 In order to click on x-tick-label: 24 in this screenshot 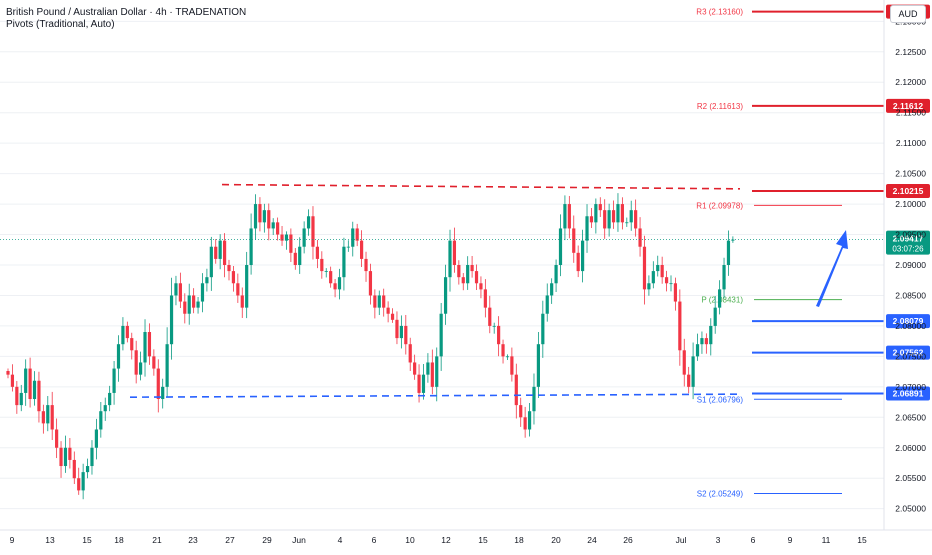, I will do `click(592, 540)`.